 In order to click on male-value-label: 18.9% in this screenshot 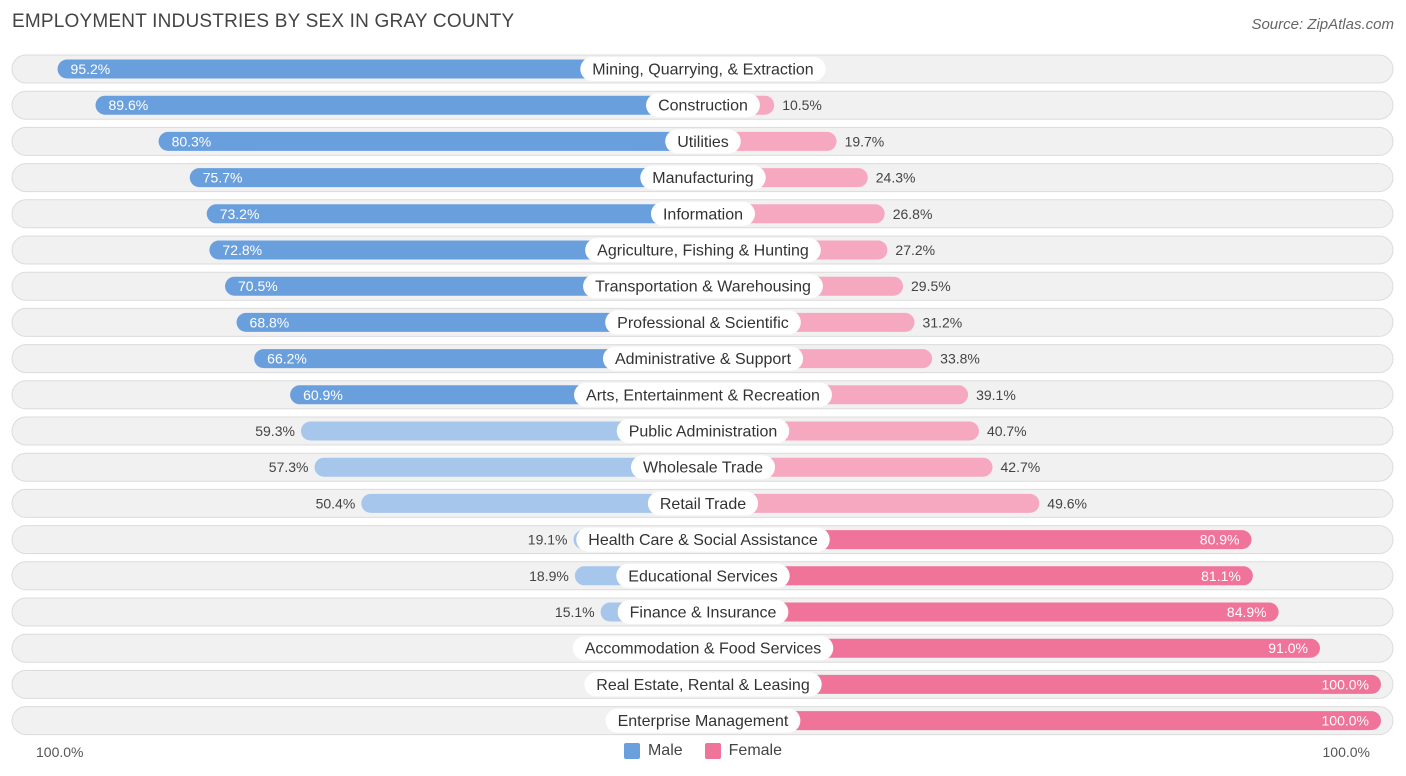, I will do `click(549, 576)`.